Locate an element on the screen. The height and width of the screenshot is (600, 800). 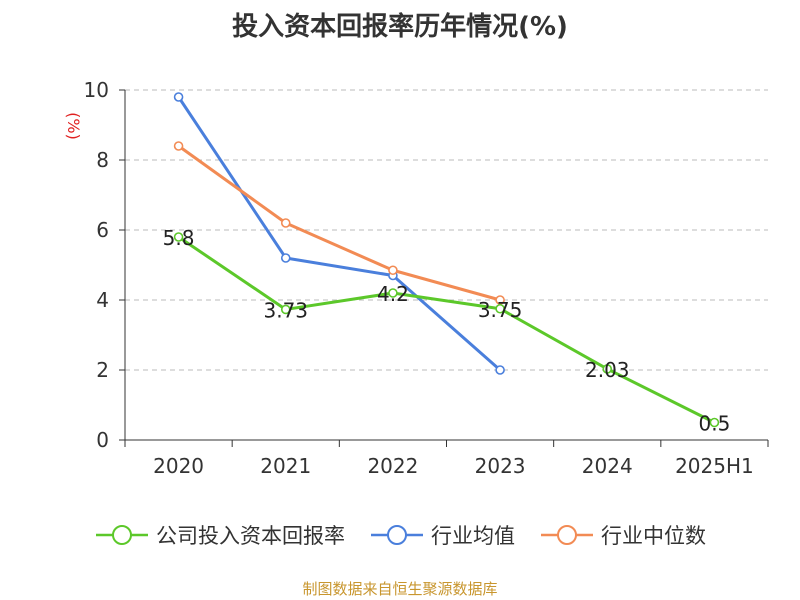
y-tick-label: 6 is located at coordinates (102, 230).